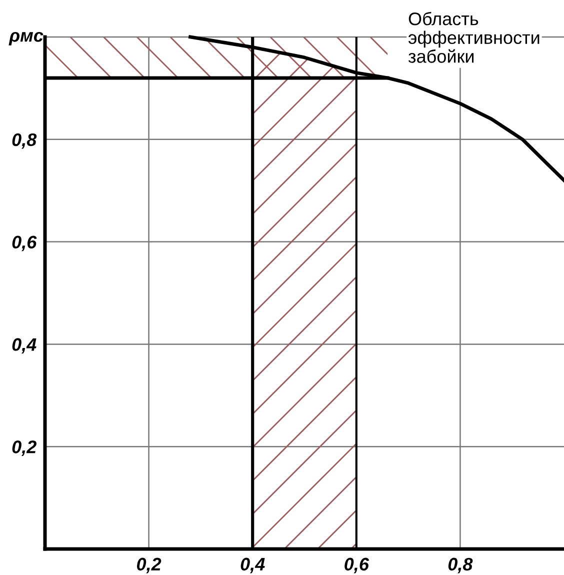  What do you see at coordinates (357, 566) in the screenshot?
I see `x-tick-label: 0,6` at bounding box center [357, 566].